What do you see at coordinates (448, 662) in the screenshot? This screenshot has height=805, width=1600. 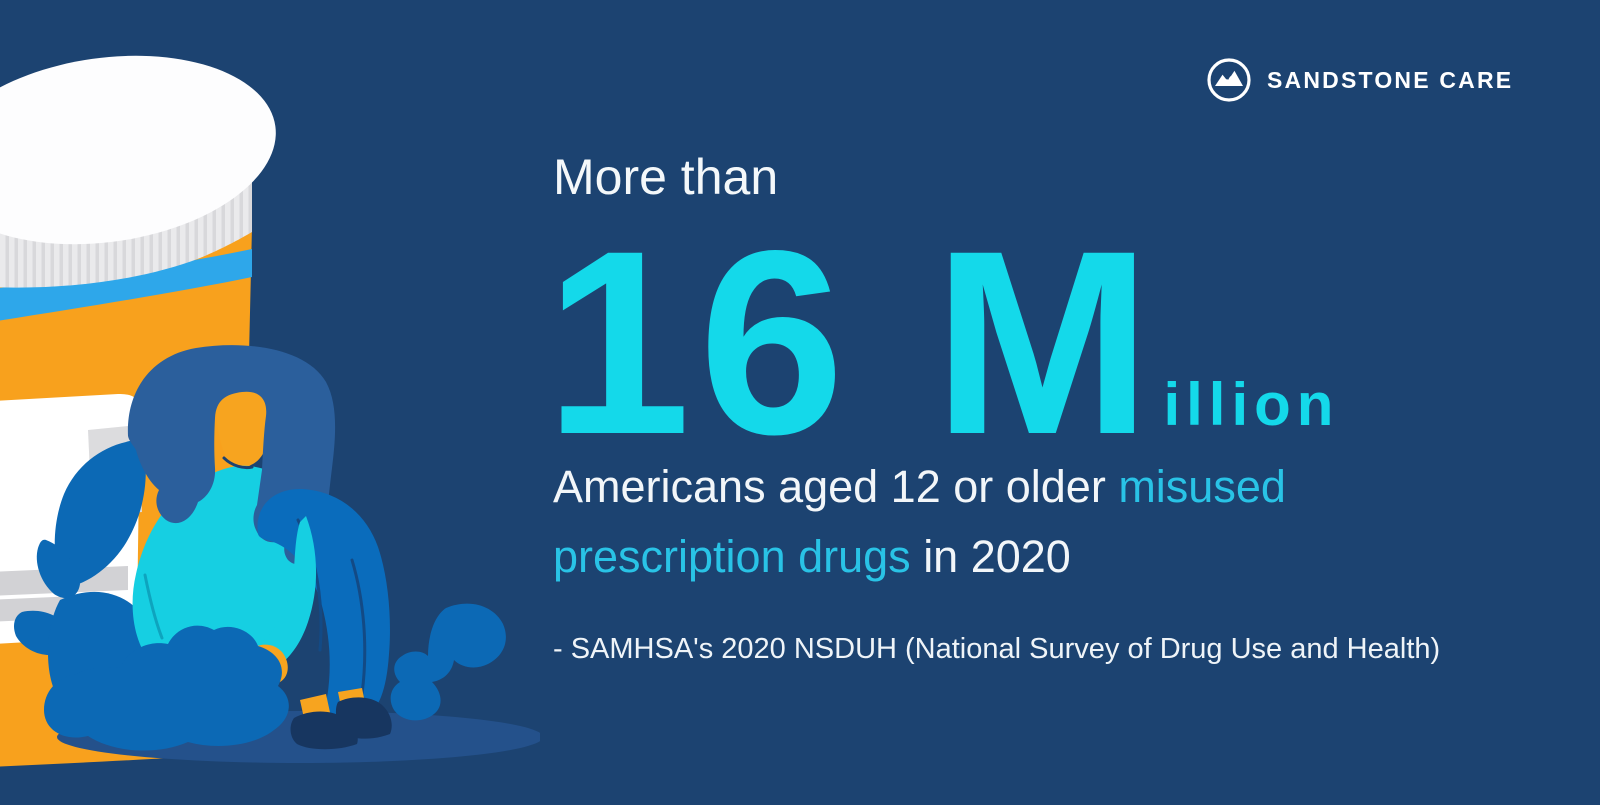 I see `right-leaf-cluster` at bounding box center [448, 662].